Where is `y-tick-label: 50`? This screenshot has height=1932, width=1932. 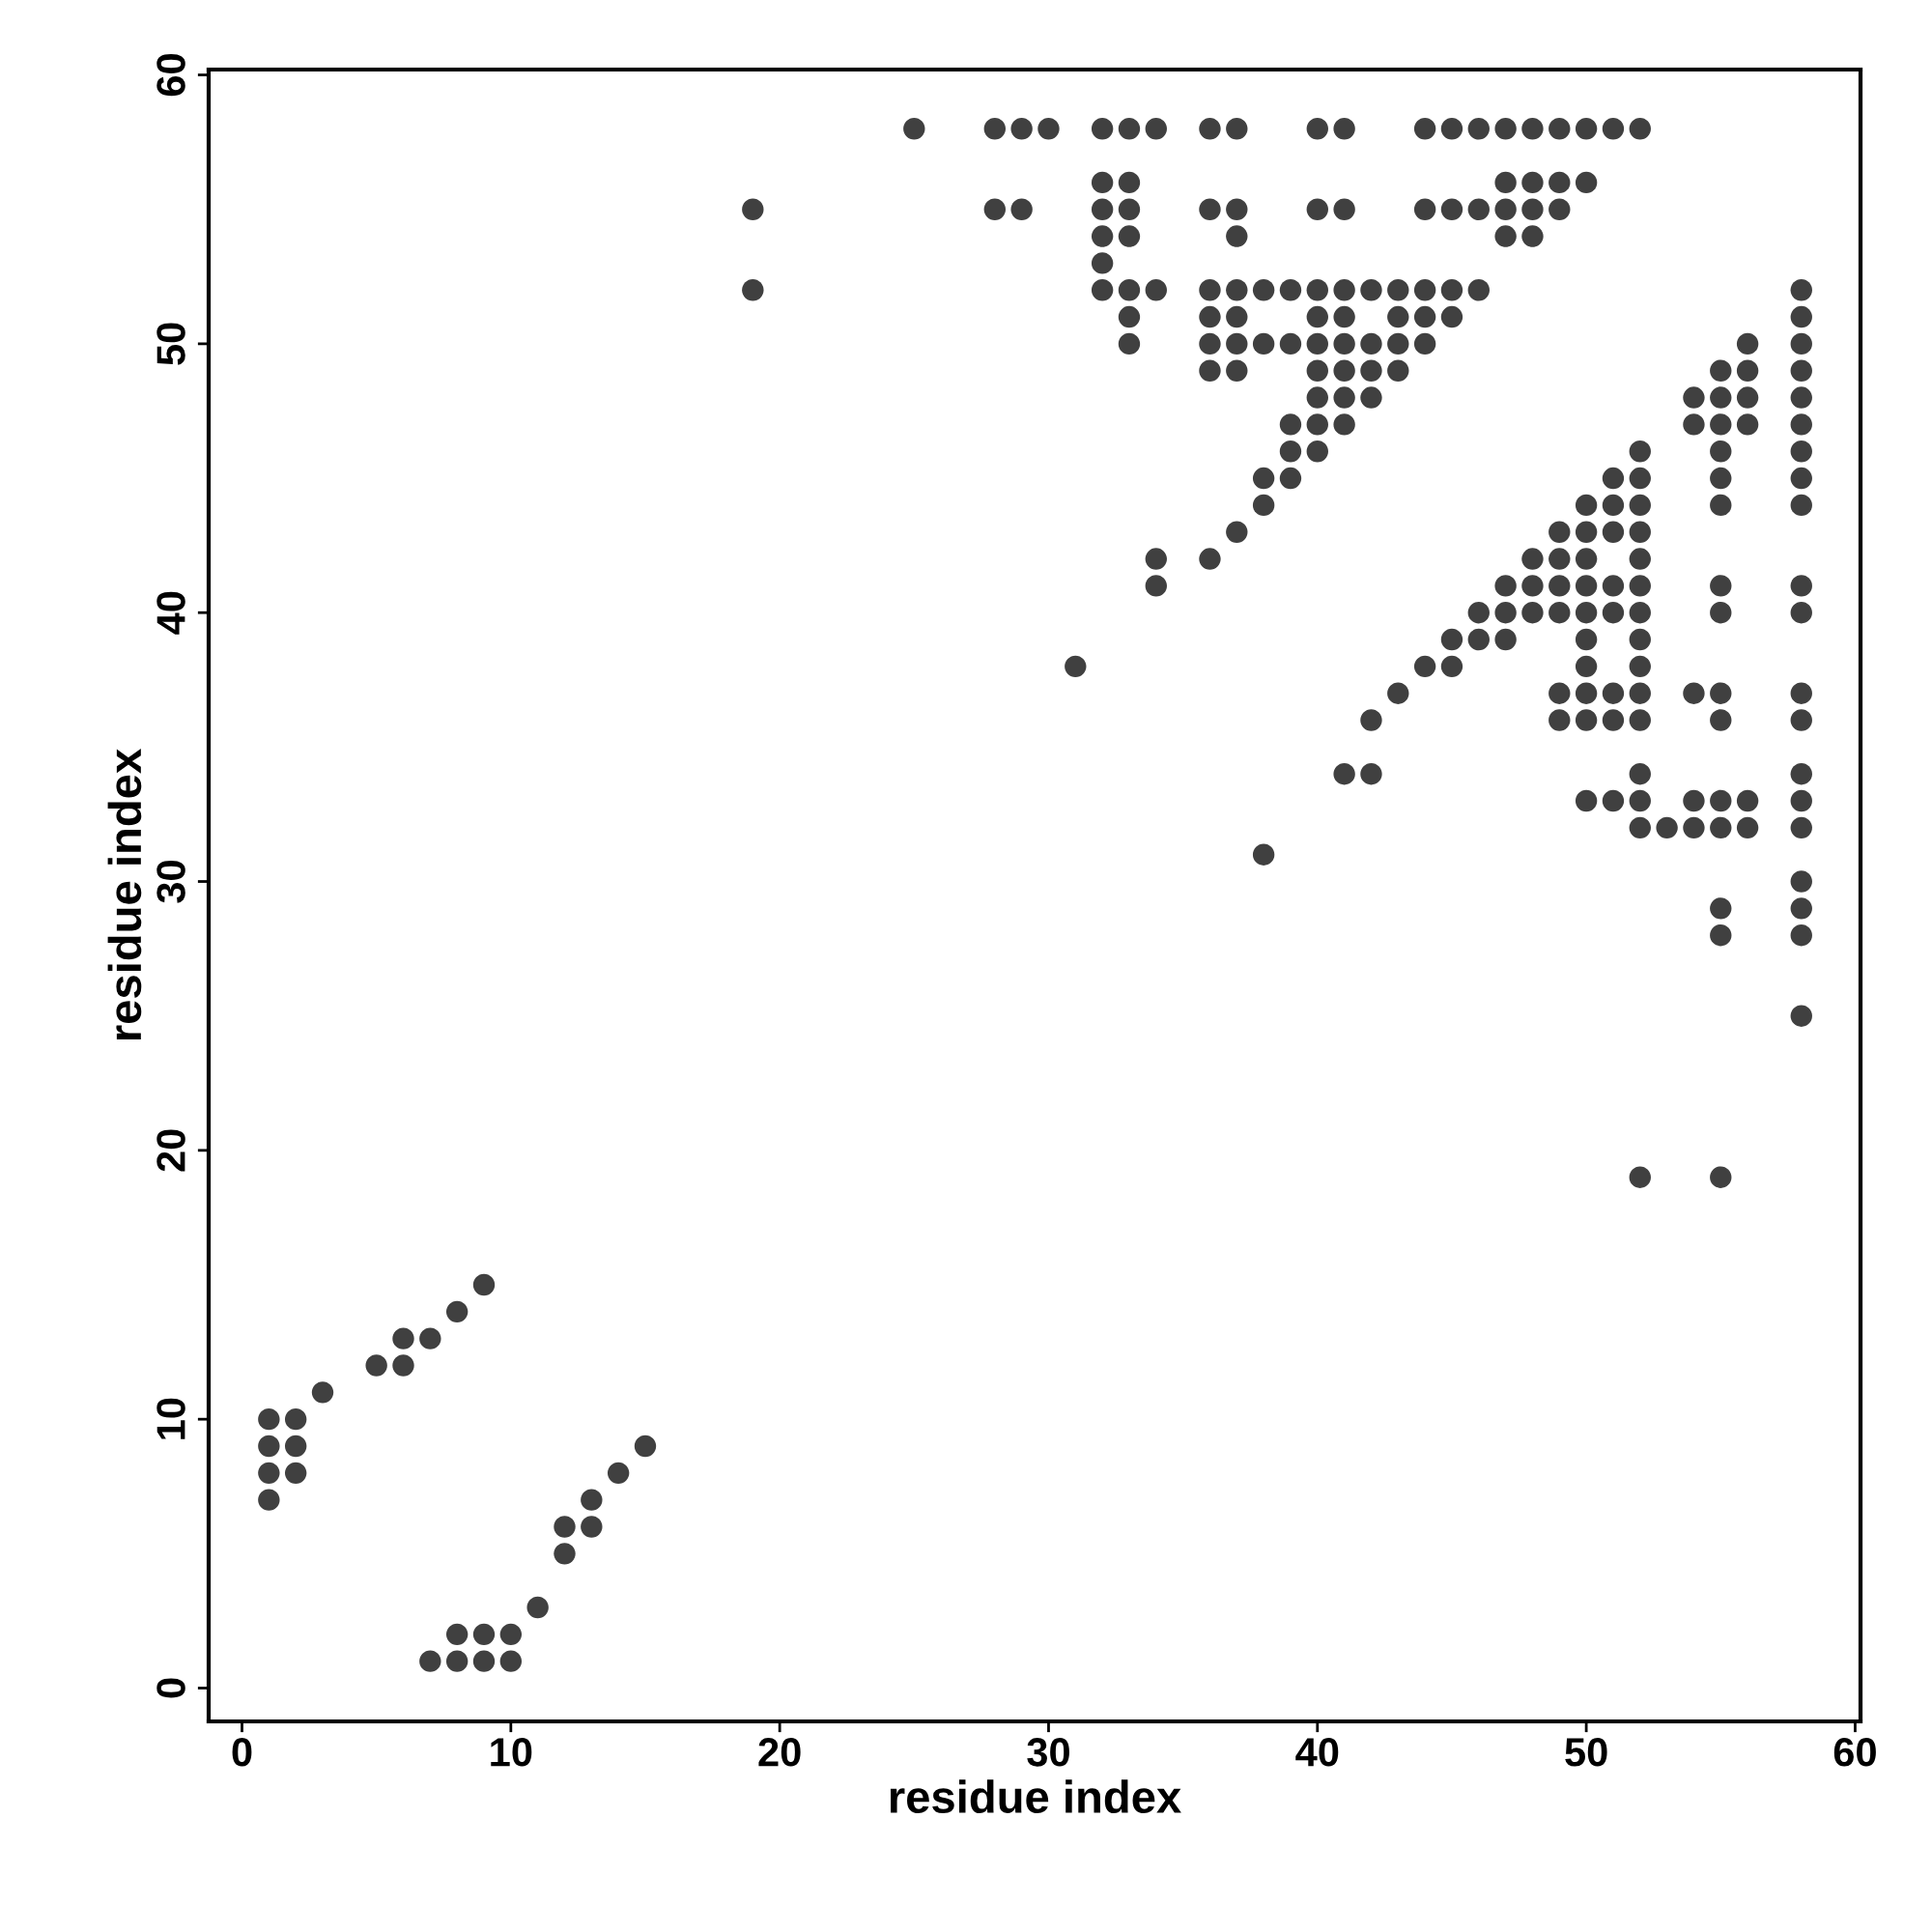
y-tick-label: 50 is located at coordinates (170, 344).